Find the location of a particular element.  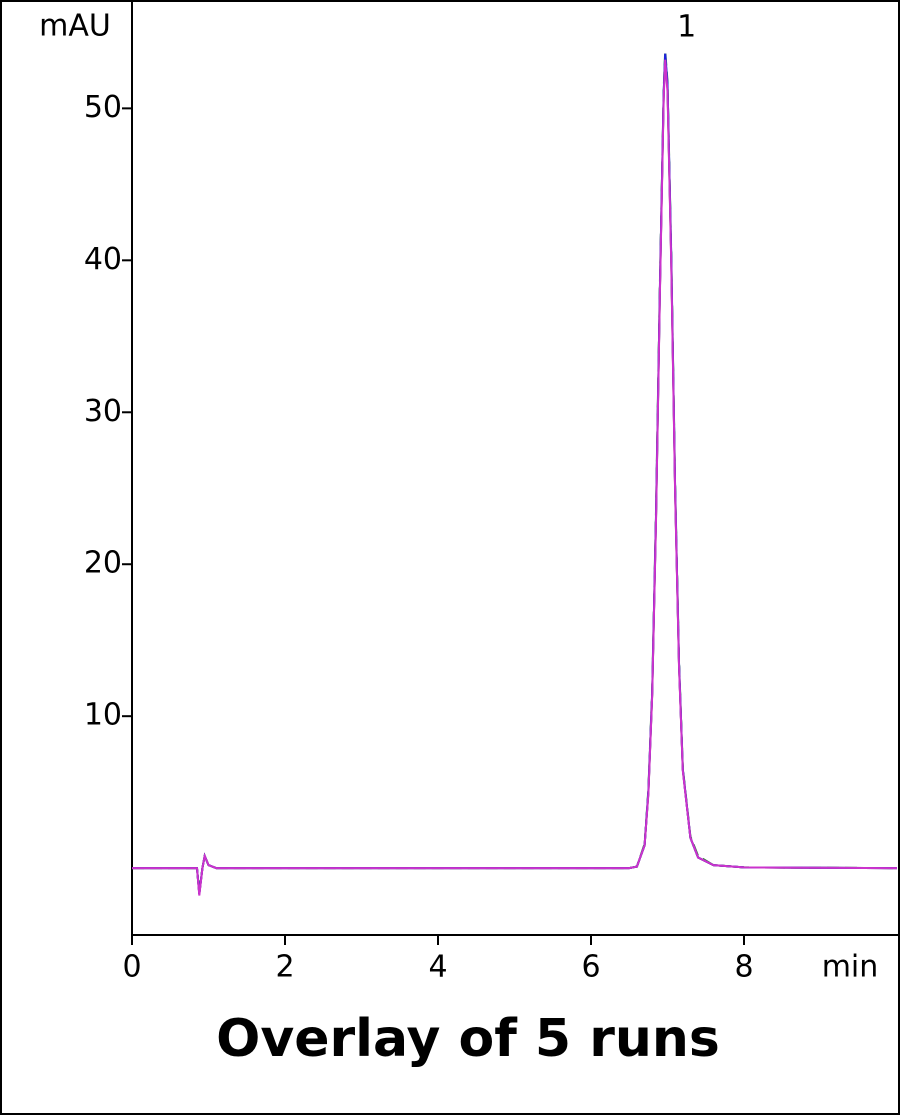

x-tick-label: 4 is located at coordinates (437, 967).